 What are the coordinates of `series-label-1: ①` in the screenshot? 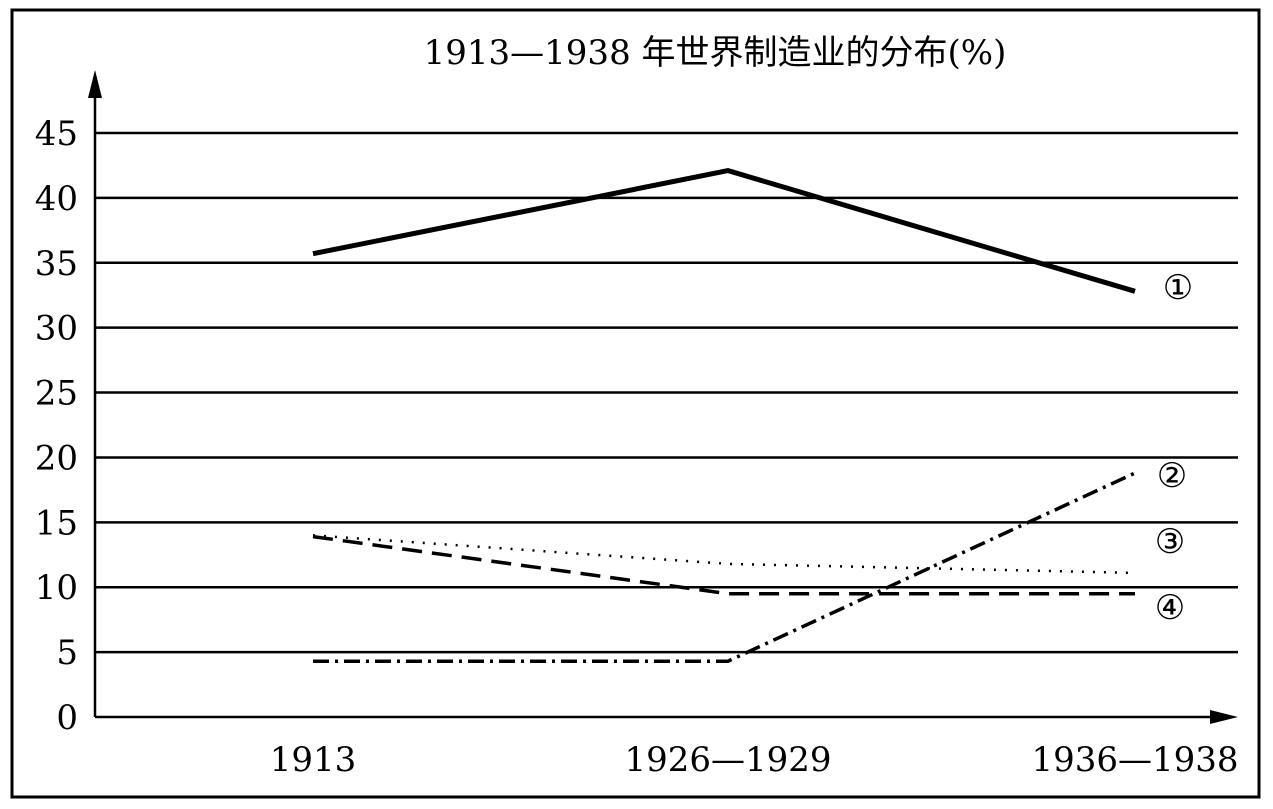 It's located at (1178, 288).